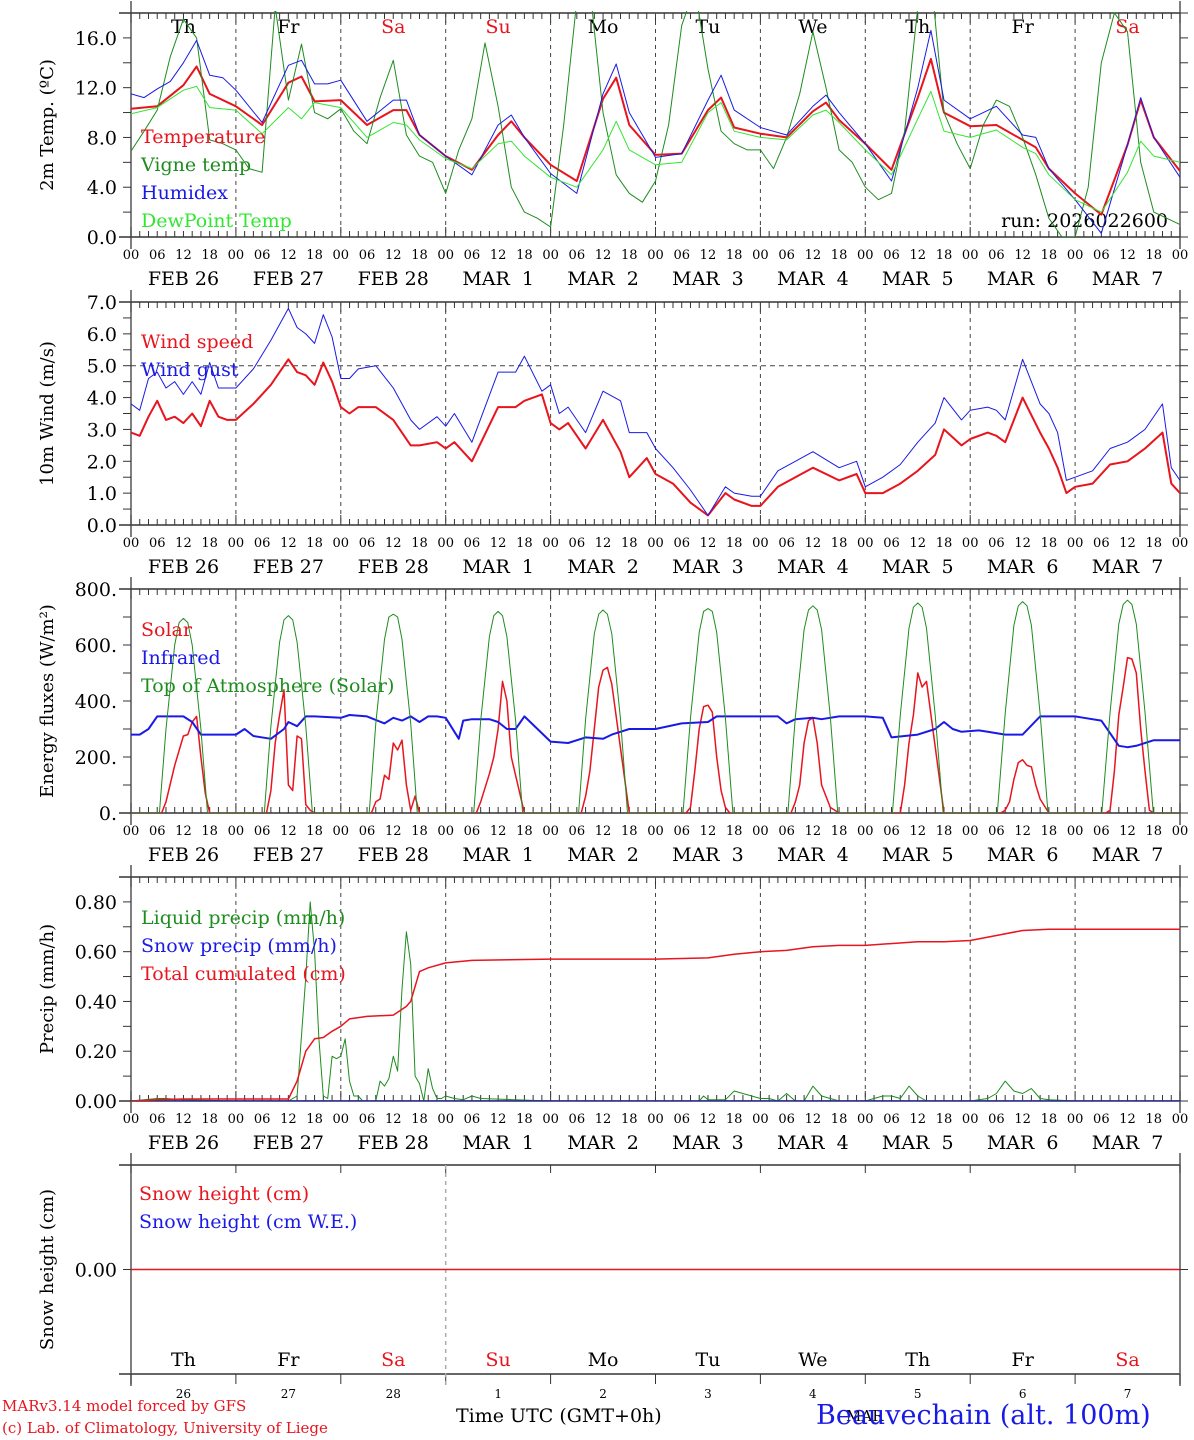 The height and width of the screenshot is (1440, 1194). I want to click on series-line-temperature, so click(655, 137).